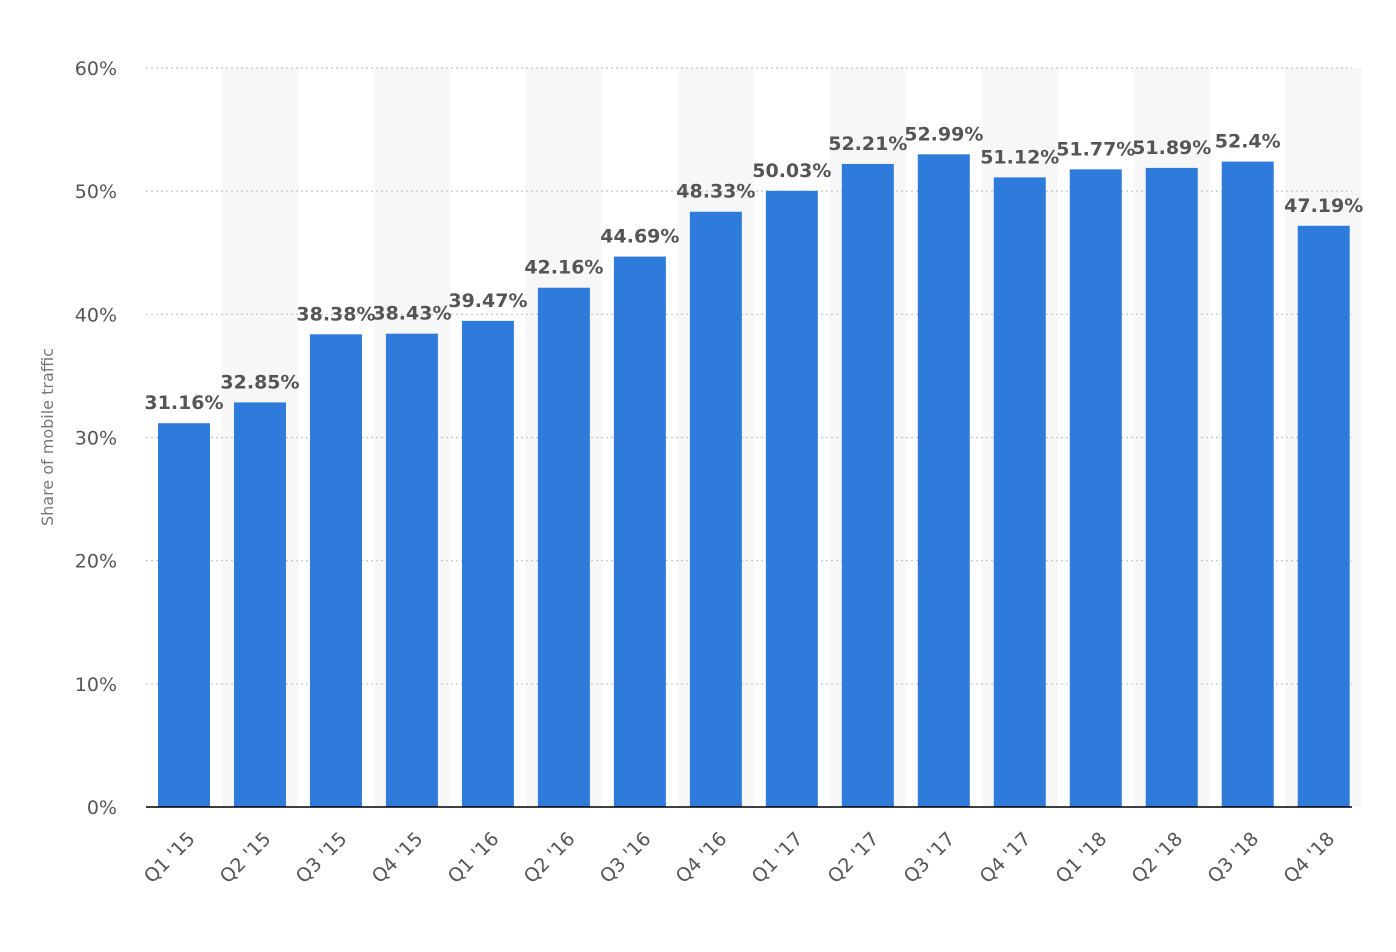  Describe the element at coordinates (170, 858) in the screenshot. I see `x-tick-label: Q1 '15` at that location.